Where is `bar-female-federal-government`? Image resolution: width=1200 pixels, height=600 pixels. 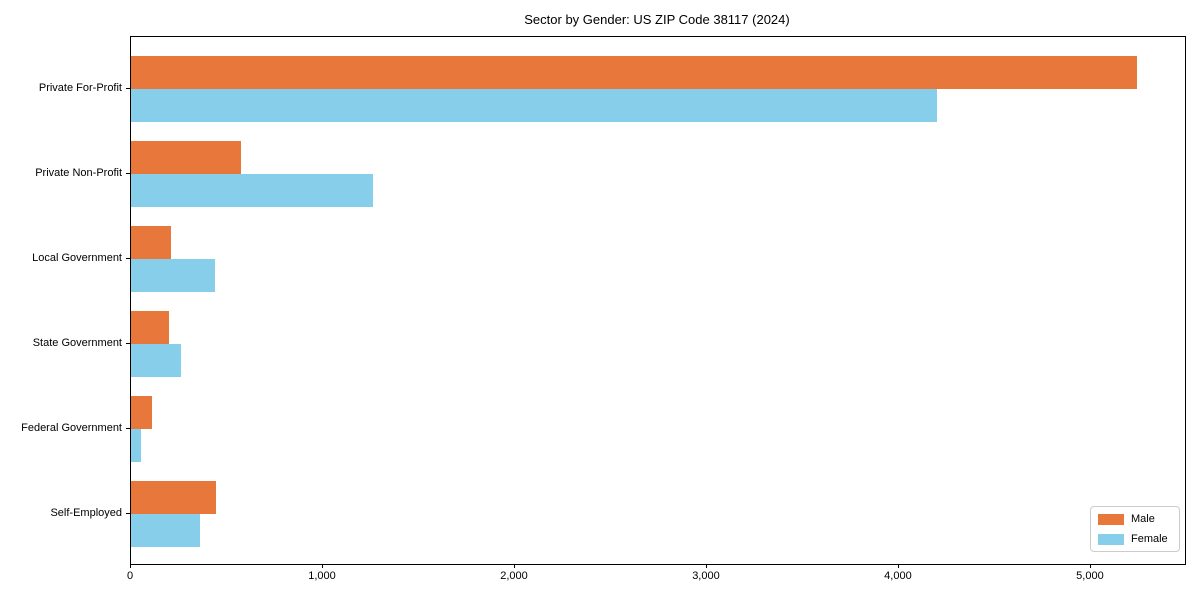
bar-female-federal-government is located at coordinates (136, 445).